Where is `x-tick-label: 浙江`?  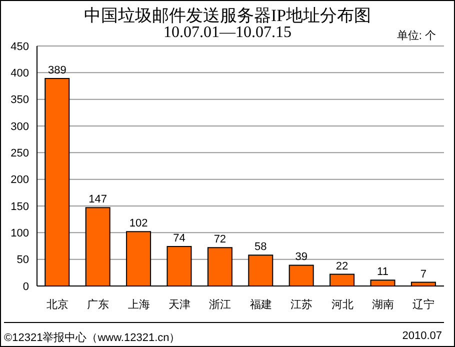 x-tick-label: 浙江 is located at coordinates (220, 304).